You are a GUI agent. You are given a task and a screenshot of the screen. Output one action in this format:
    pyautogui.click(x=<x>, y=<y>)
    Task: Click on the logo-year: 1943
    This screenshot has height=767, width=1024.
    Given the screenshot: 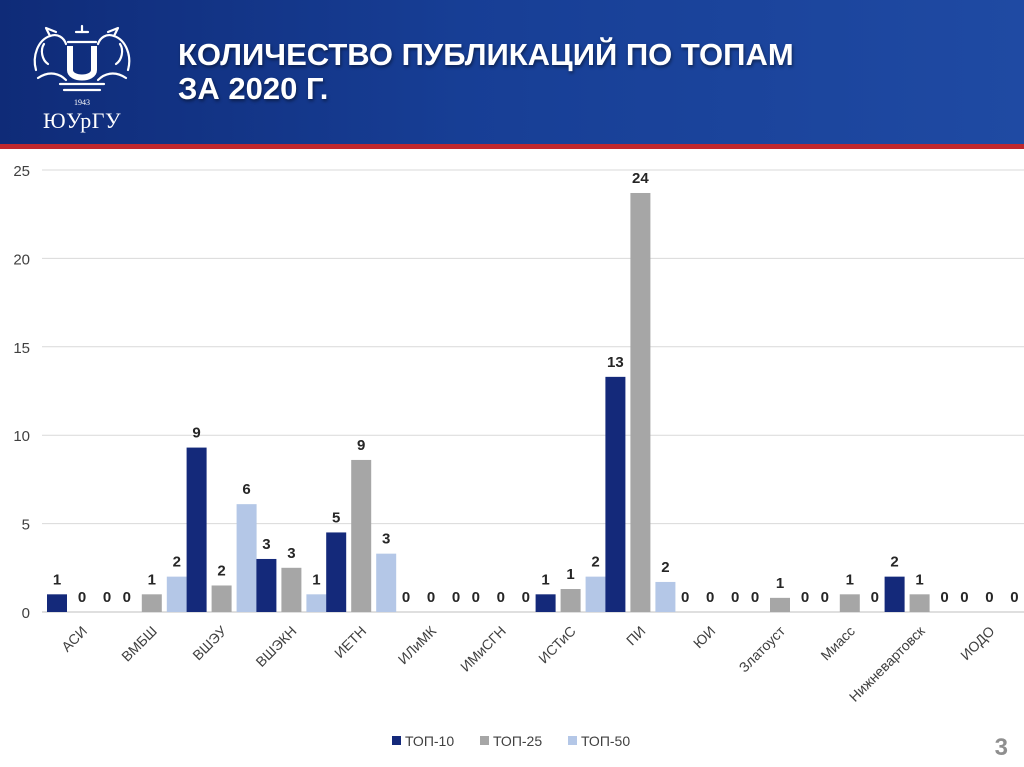 What is the action you would take?
    pyautogui.click(x=82, y=102)
    